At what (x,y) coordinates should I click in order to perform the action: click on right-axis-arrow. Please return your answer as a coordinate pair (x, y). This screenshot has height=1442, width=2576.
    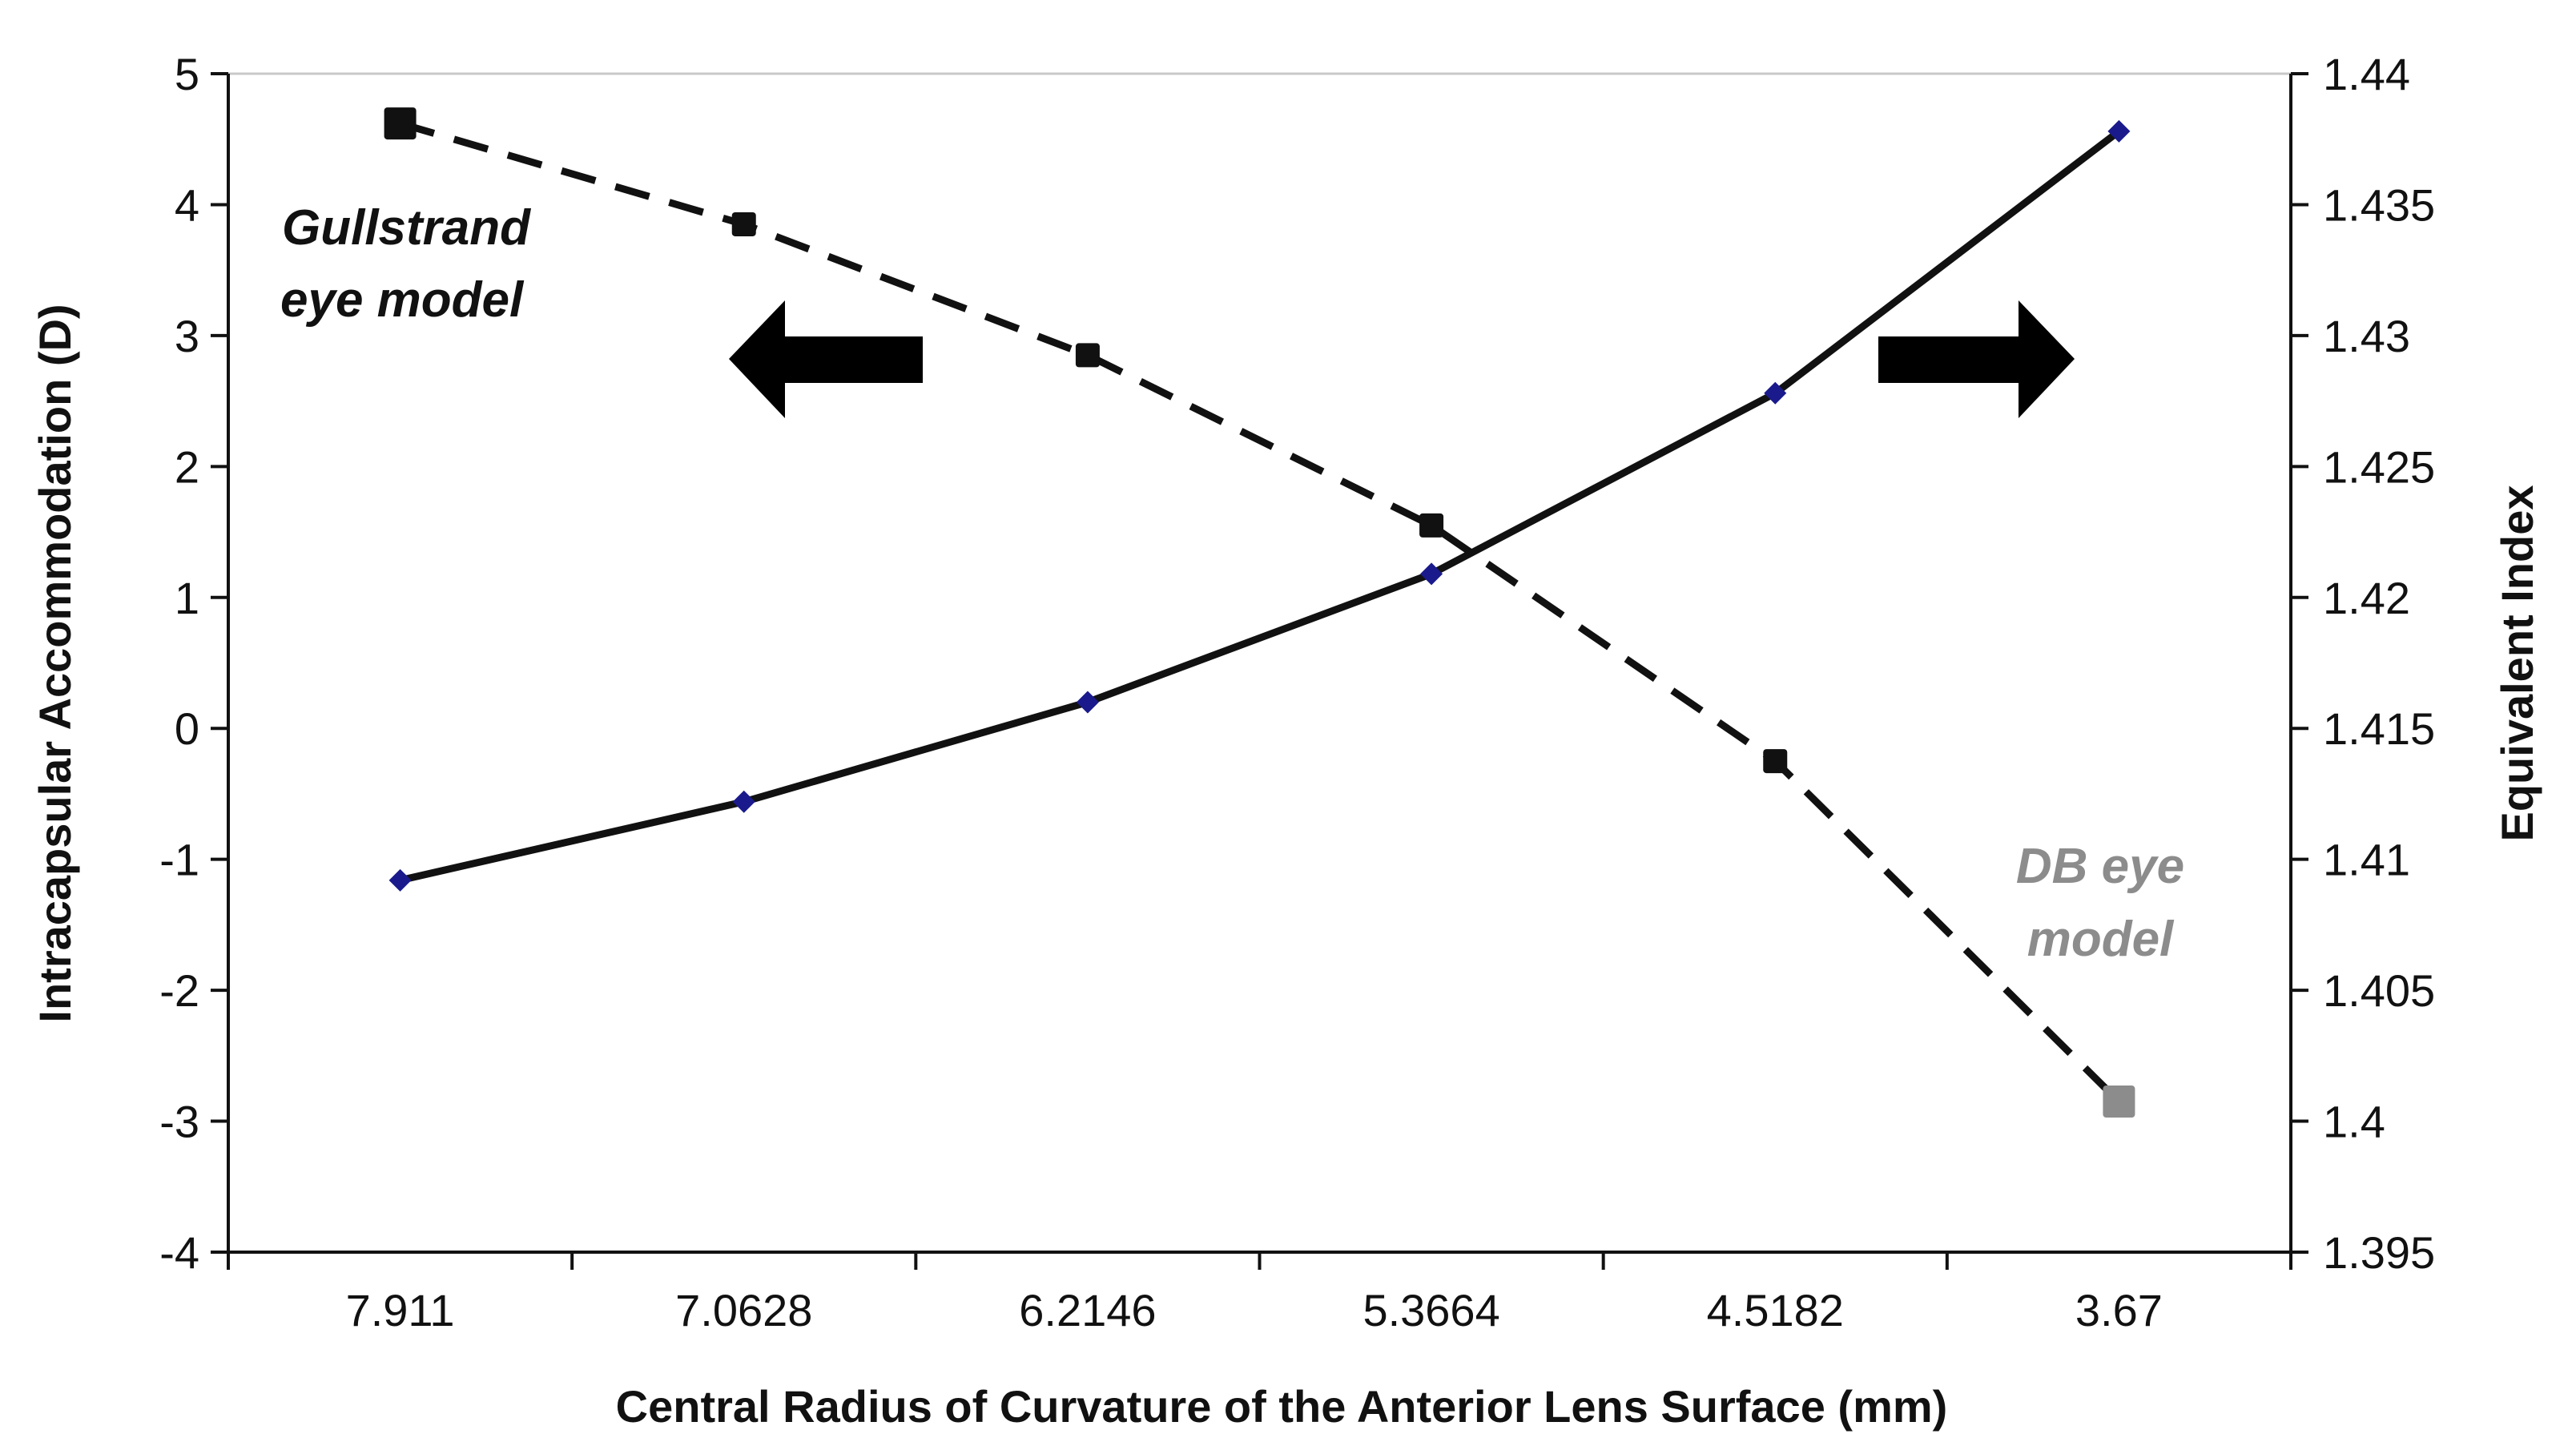
    Looking at the image, I should click on (1976, 359).